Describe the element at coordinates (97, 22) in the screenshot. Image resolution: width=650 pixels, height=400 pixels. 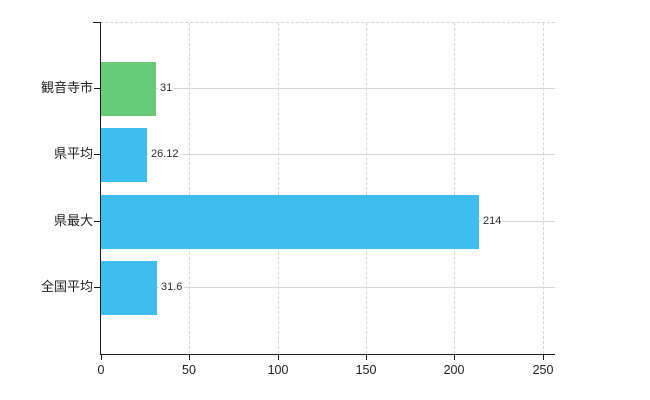
I see `y-axis-end-tick` at that location.